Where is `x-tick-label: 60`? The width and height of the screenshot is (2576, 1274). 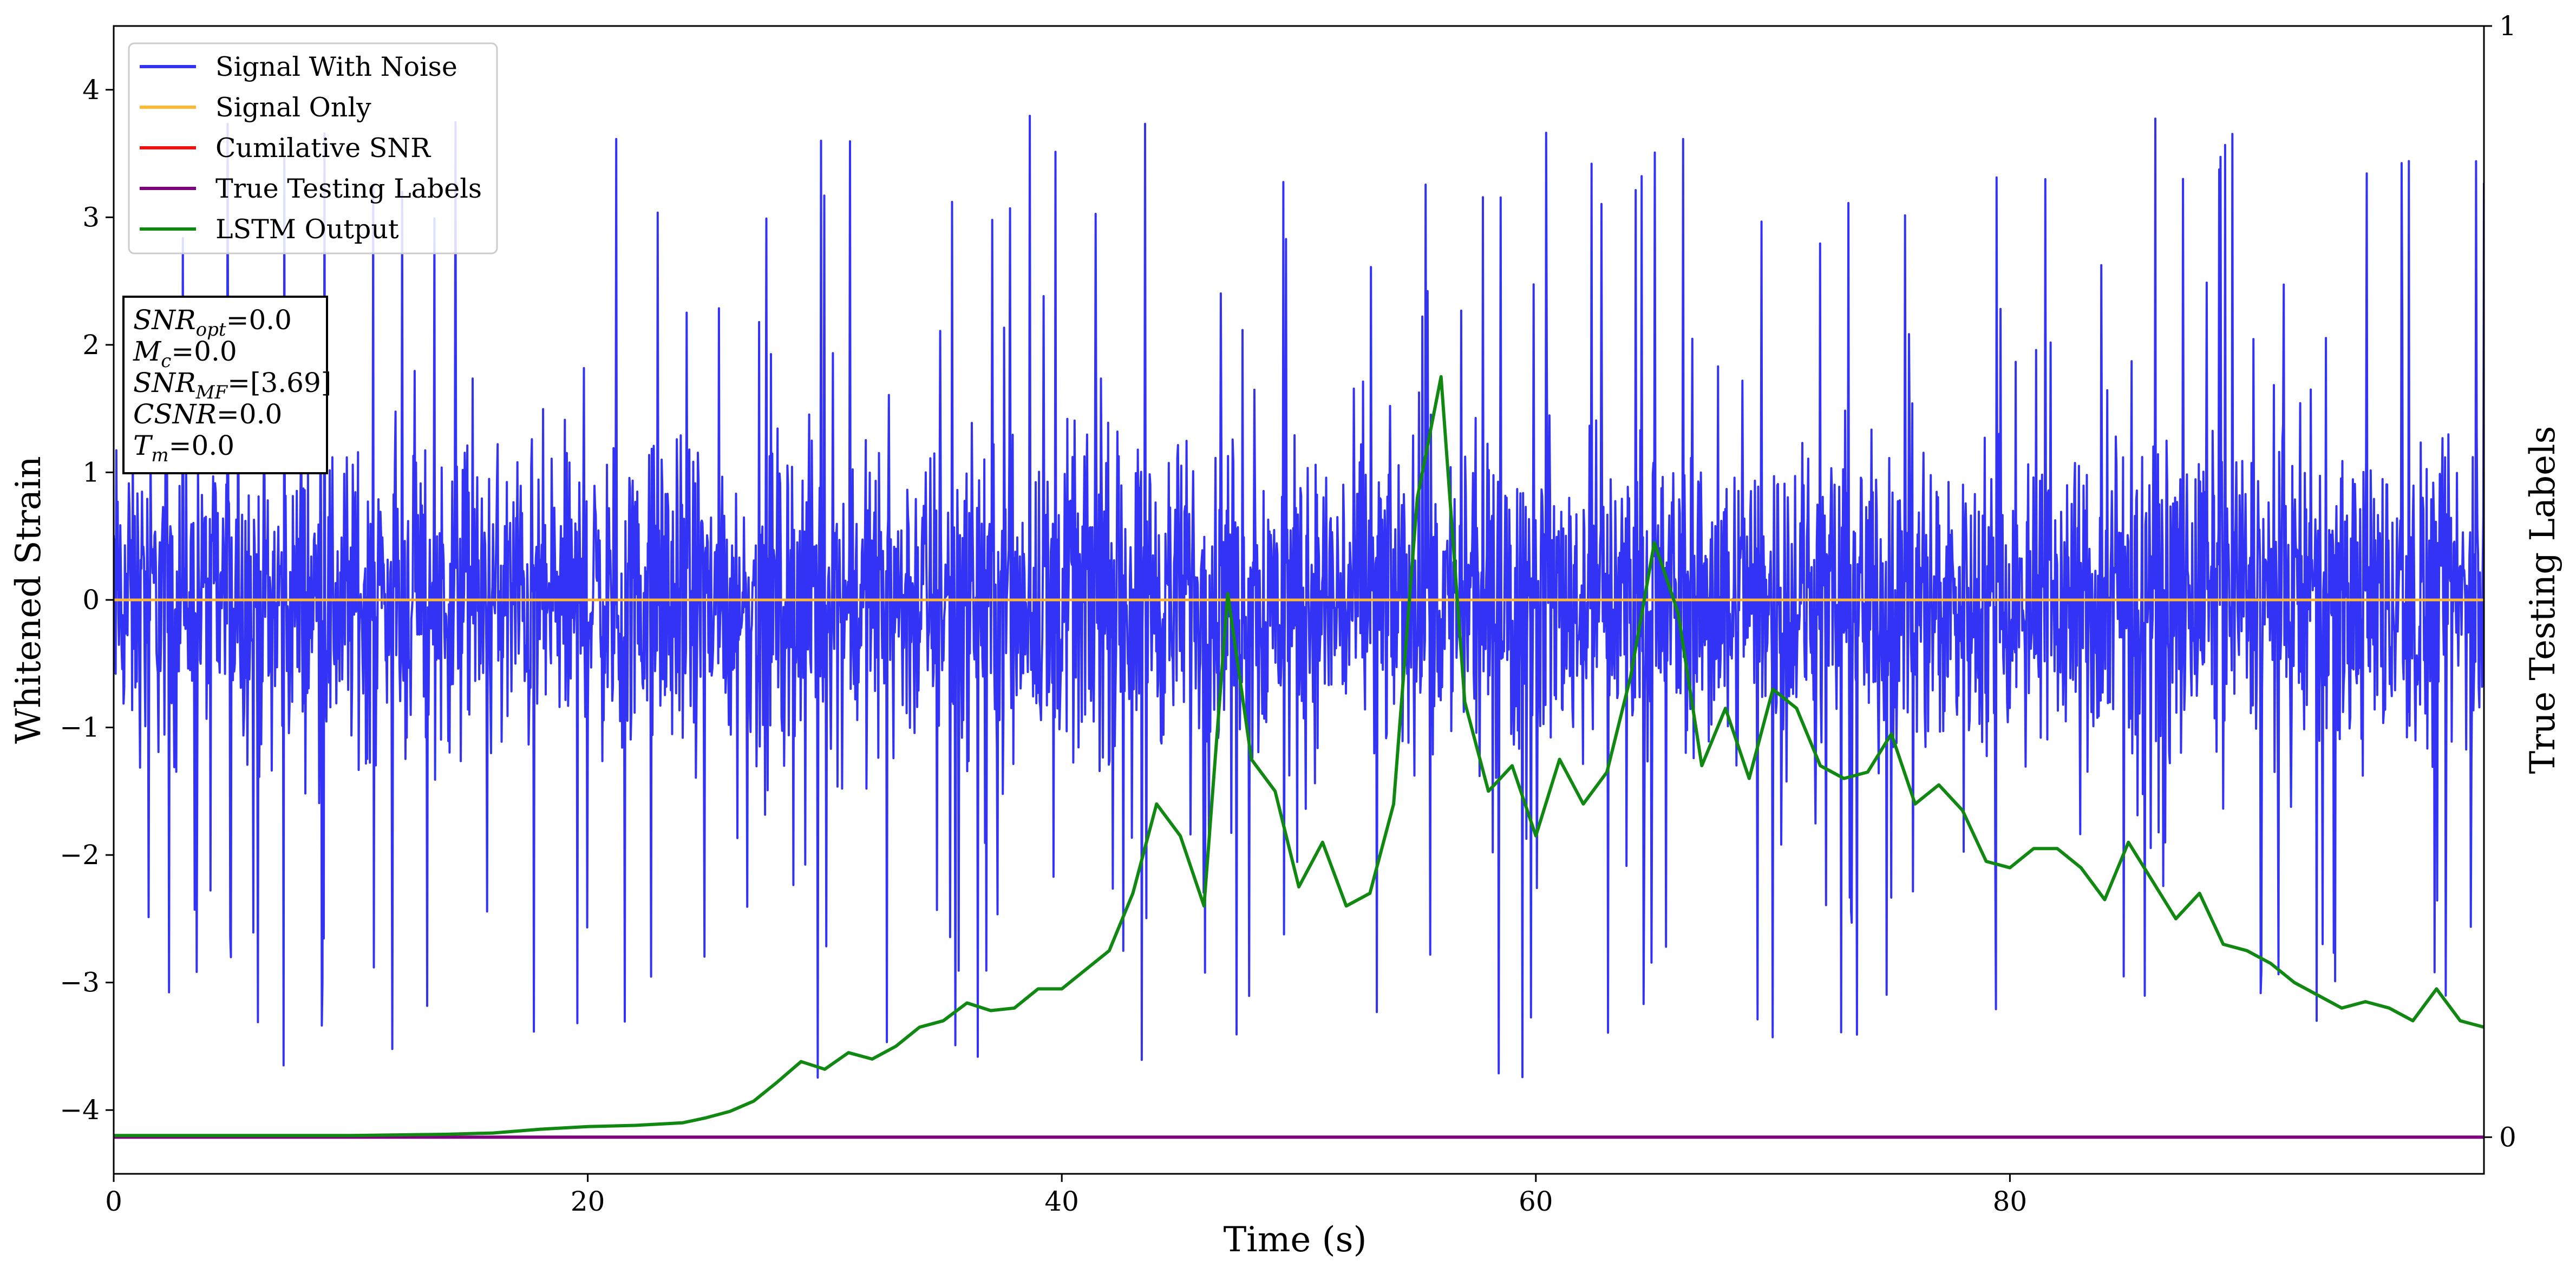
x-tick-label: 60 is located at coordinates (1536, 1201).